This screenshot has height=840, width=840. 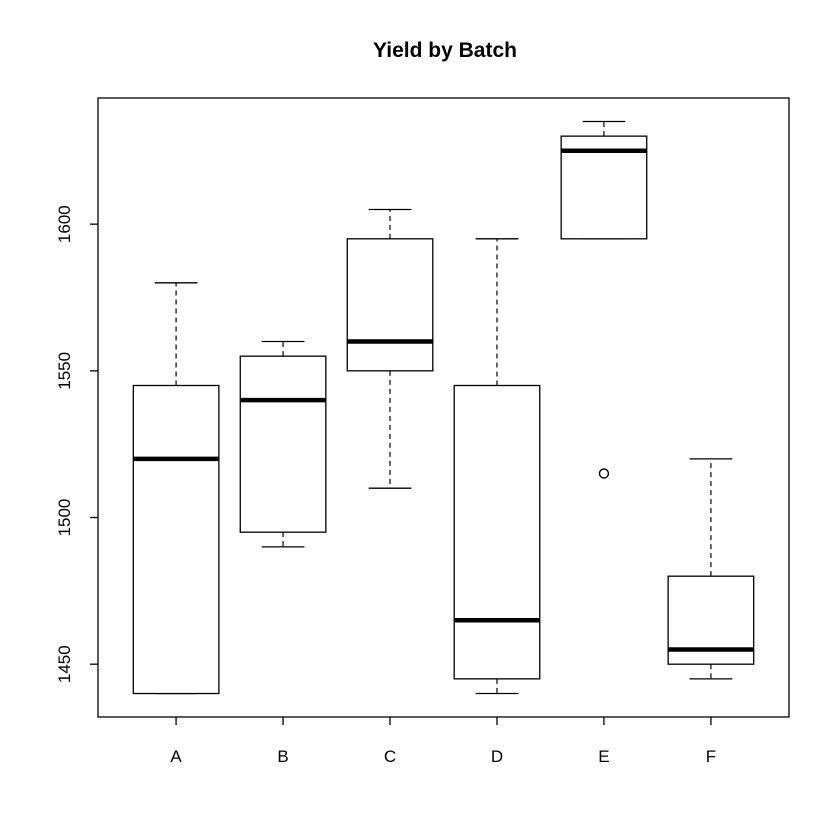 What do you see at coordinates (390, 756) in the screenshot?
I see `x-tick-label: C` at bounding box center [390, 756].